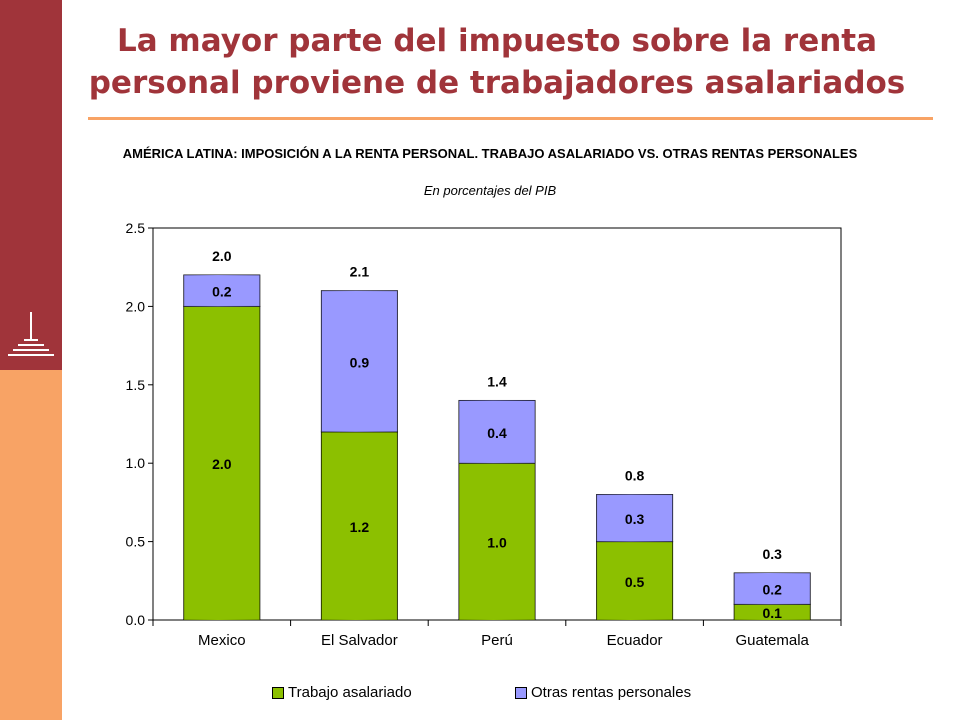 The height and width of the screenshot is (720, 960). I want to click on legend-label-other-income: Otras rentas personales, so click(611, 692).